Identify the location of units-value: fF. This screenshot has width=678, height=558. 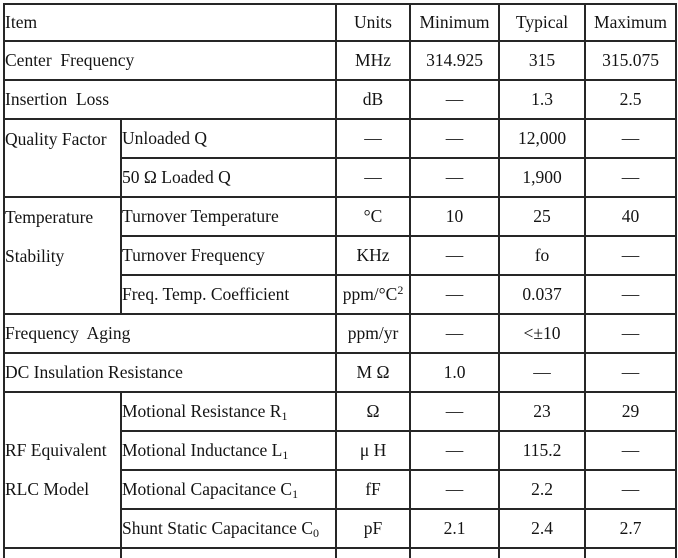
(373, 489).